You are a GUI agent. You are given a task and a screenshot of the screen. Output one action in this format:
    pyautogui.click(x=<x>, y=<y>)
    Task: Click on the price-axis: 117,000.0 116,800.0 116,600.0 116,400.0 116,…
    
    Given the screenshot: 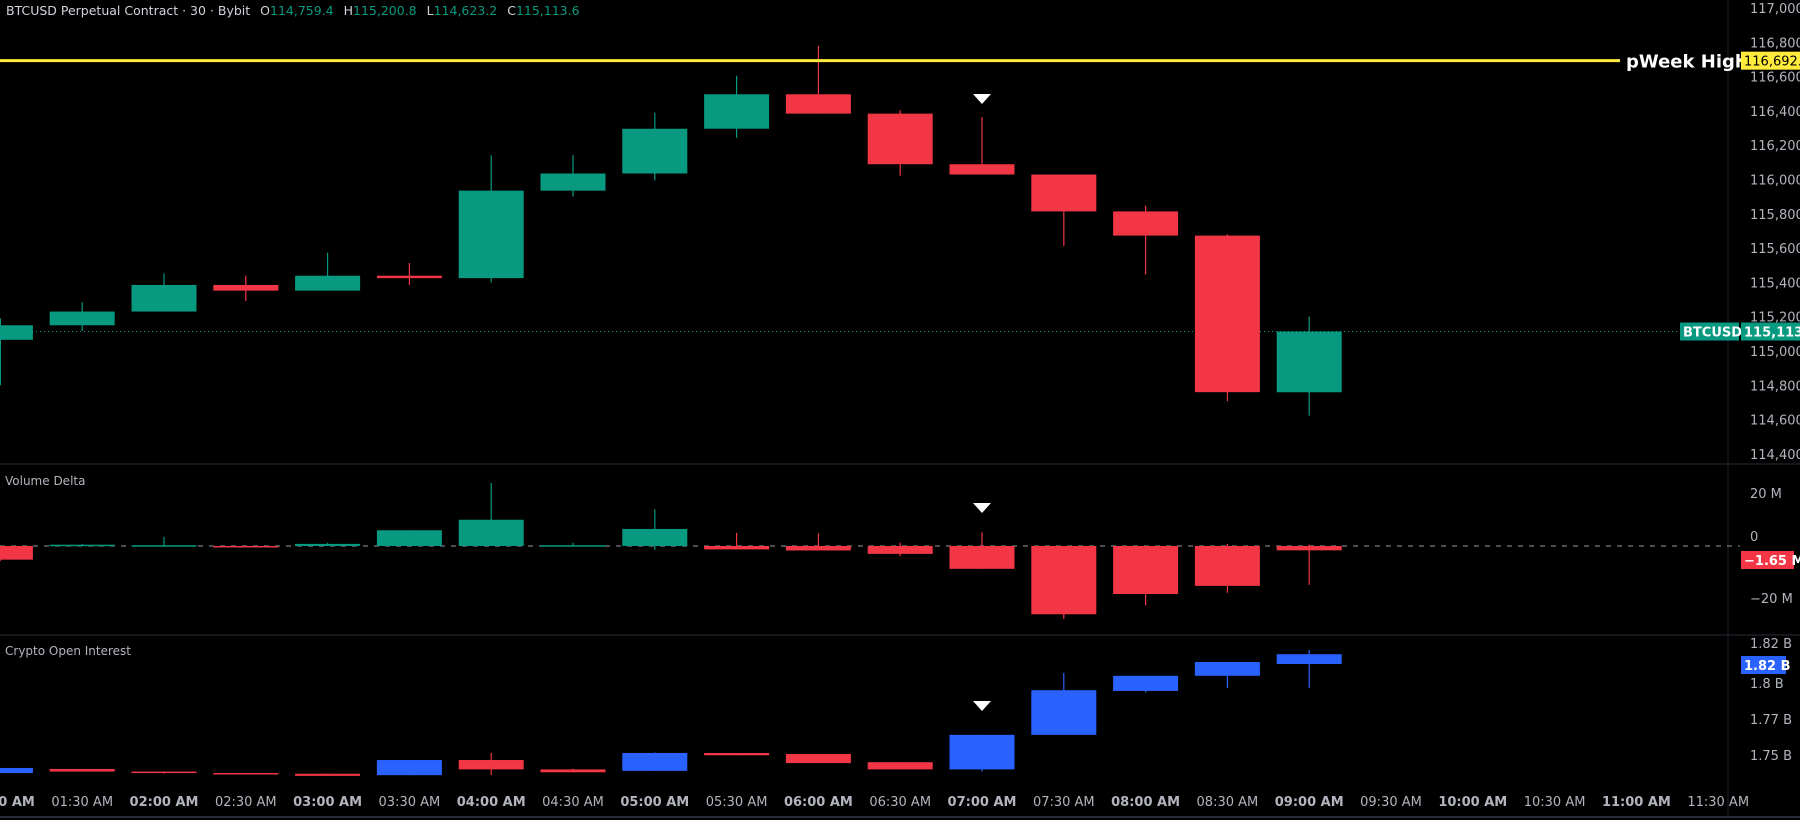 What is the action you would take?
    pyautogui.click(x=1740, y=383)
    